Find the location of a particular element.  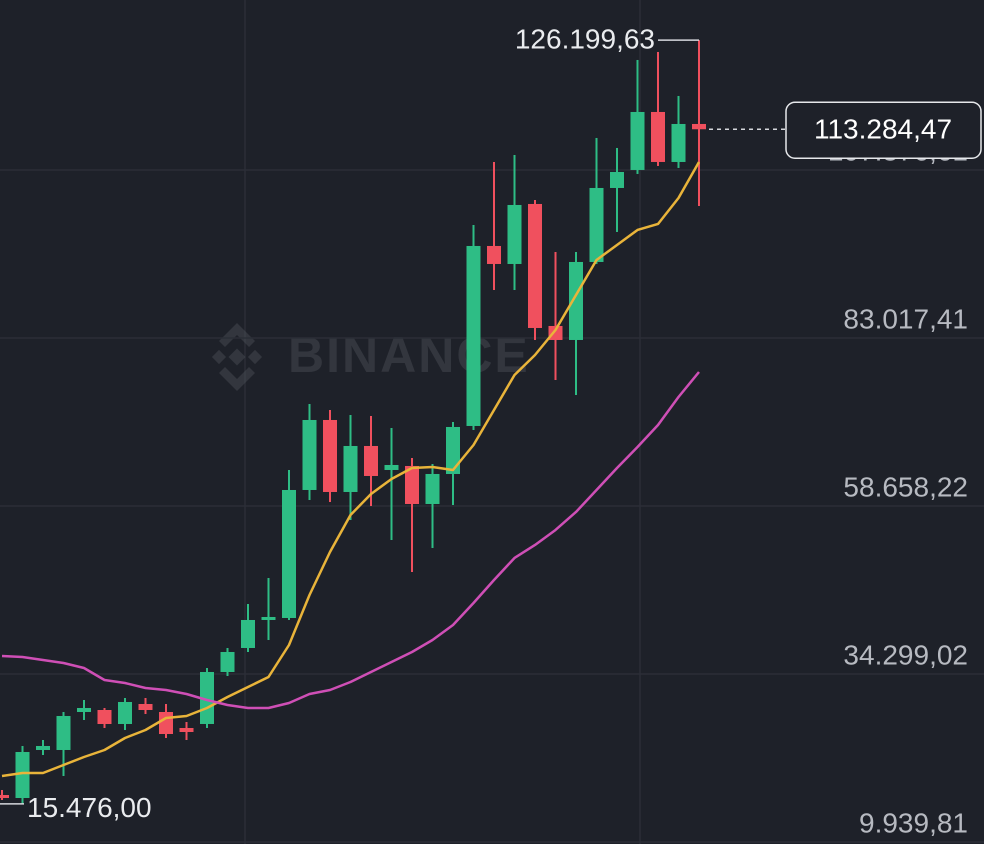

last-price-label: 113.284,47 is located at coordinates (883, 129).